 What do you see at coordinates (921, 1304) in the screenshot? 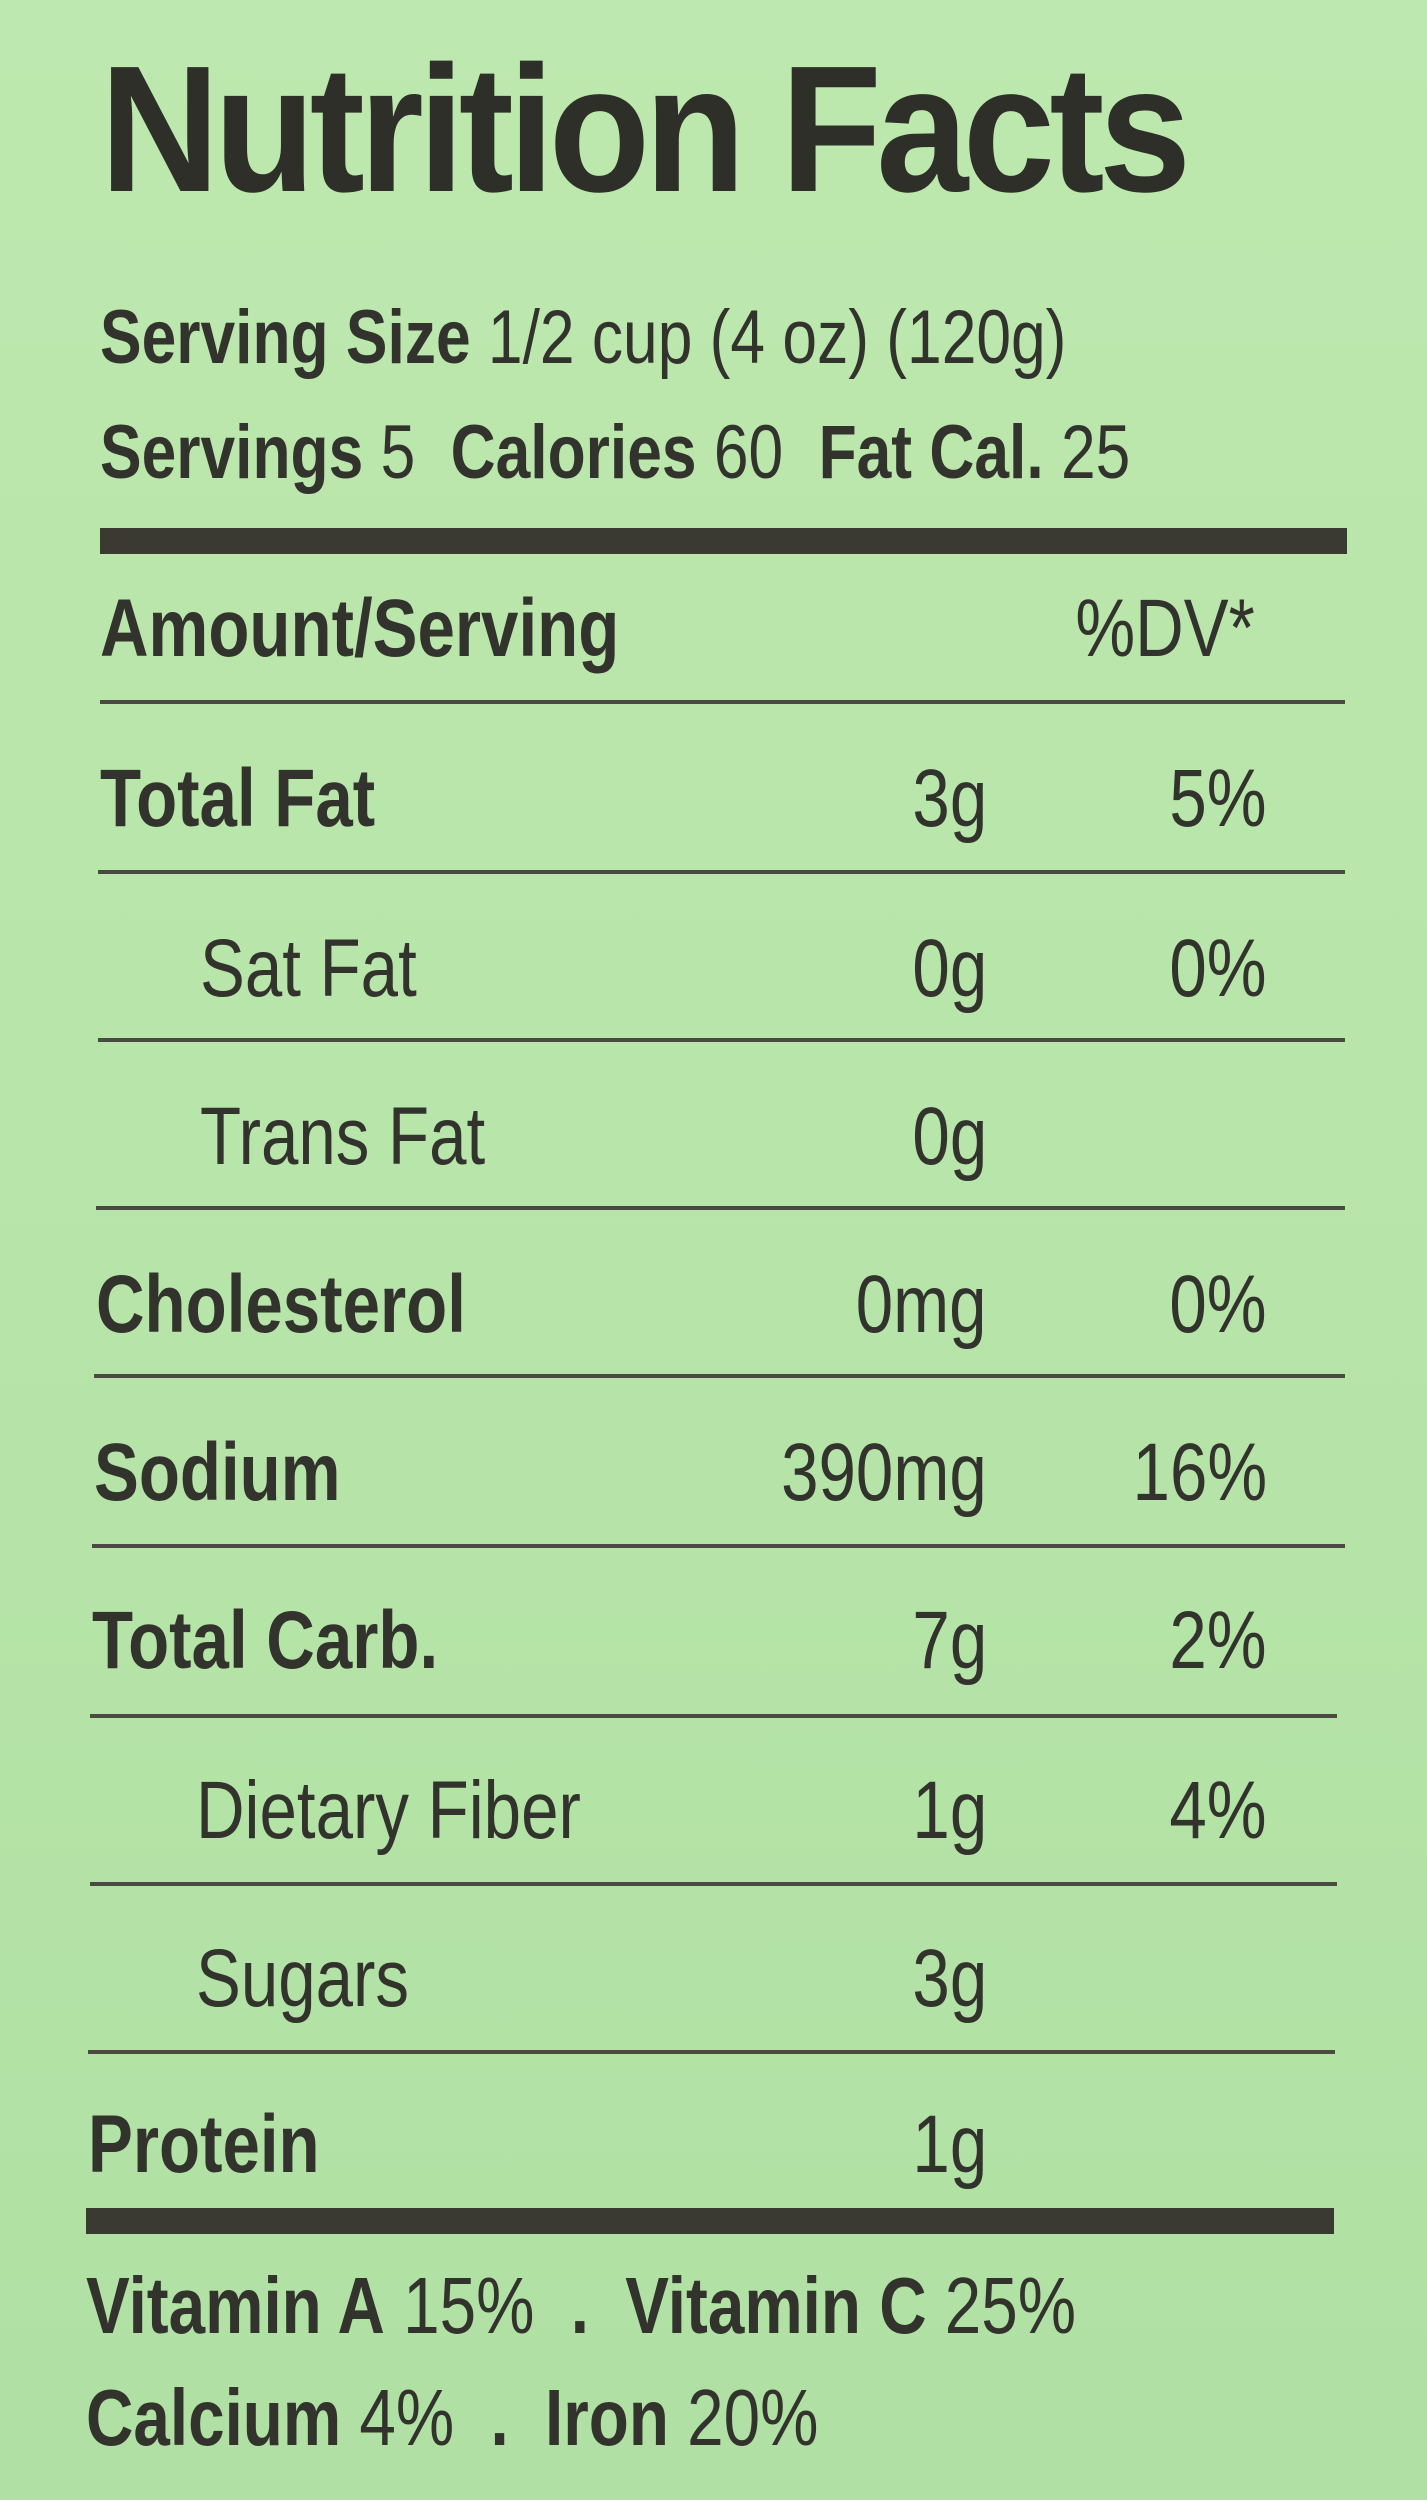
I see `nutrient-amount-cholesterol: 0mg` at bounding box center [921, 1304].